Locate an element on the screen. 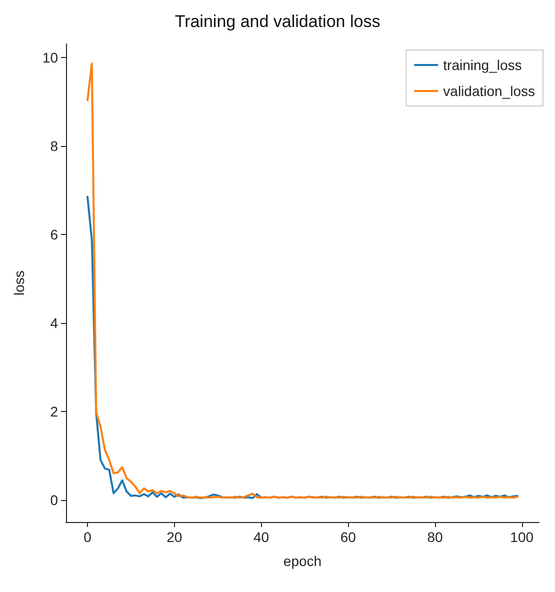  x-tick-label: 0 is located at coordinates (88, 537).